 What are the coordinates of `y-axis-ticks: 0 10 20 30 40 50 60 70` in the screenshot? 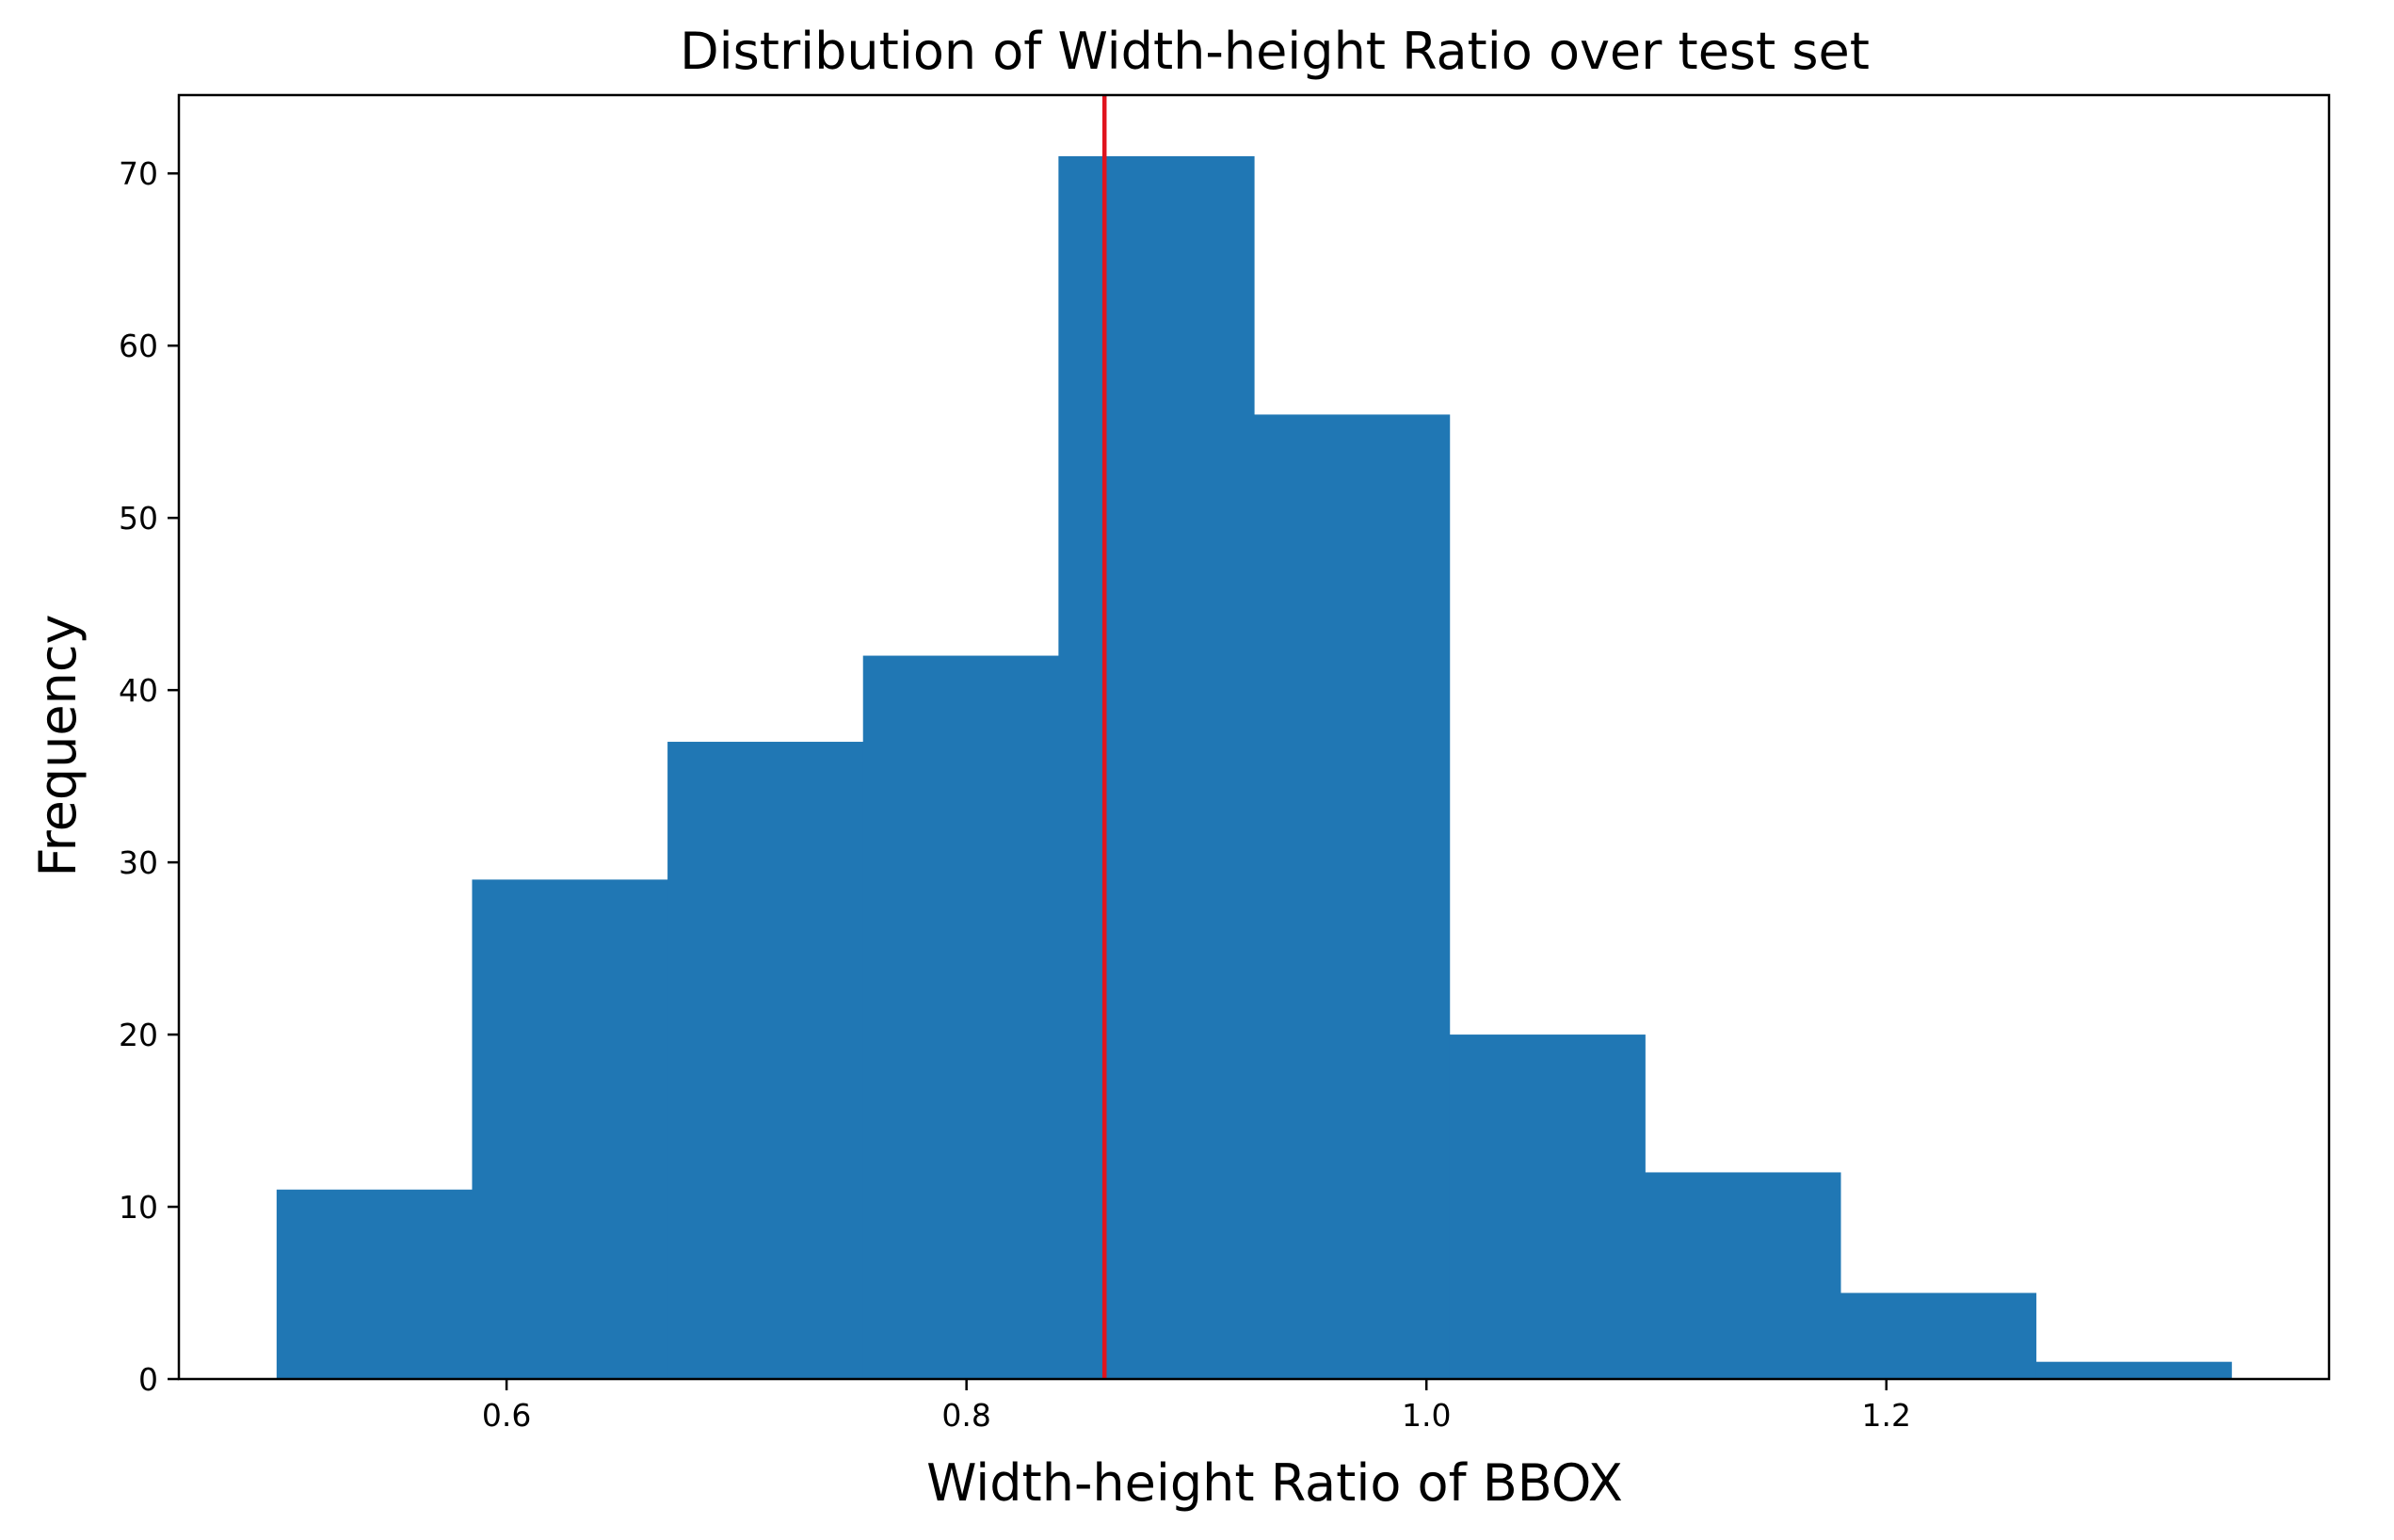 It's located at (149, 776).